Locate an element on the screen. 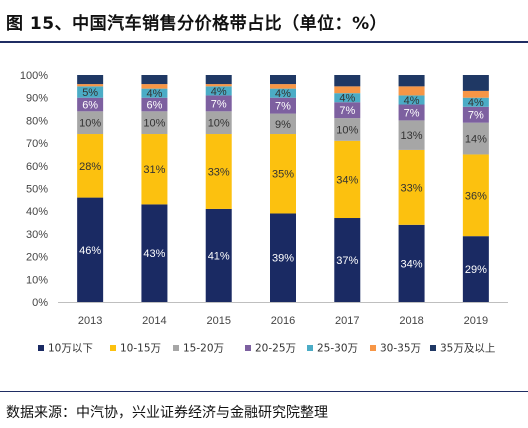  data-label: 36% is located at coordinates (476, 196).